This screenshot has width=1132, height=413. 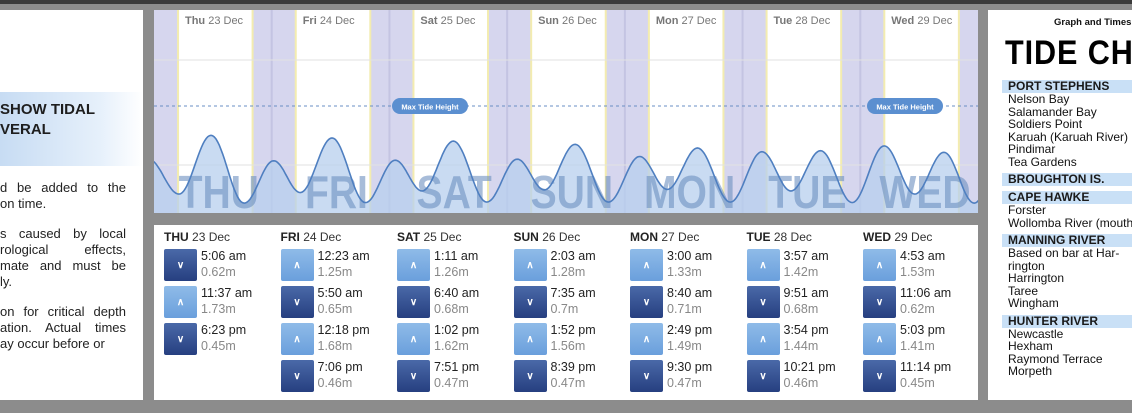 I want to click on tide-time: 3:57 am, so click(x=806, y=256).